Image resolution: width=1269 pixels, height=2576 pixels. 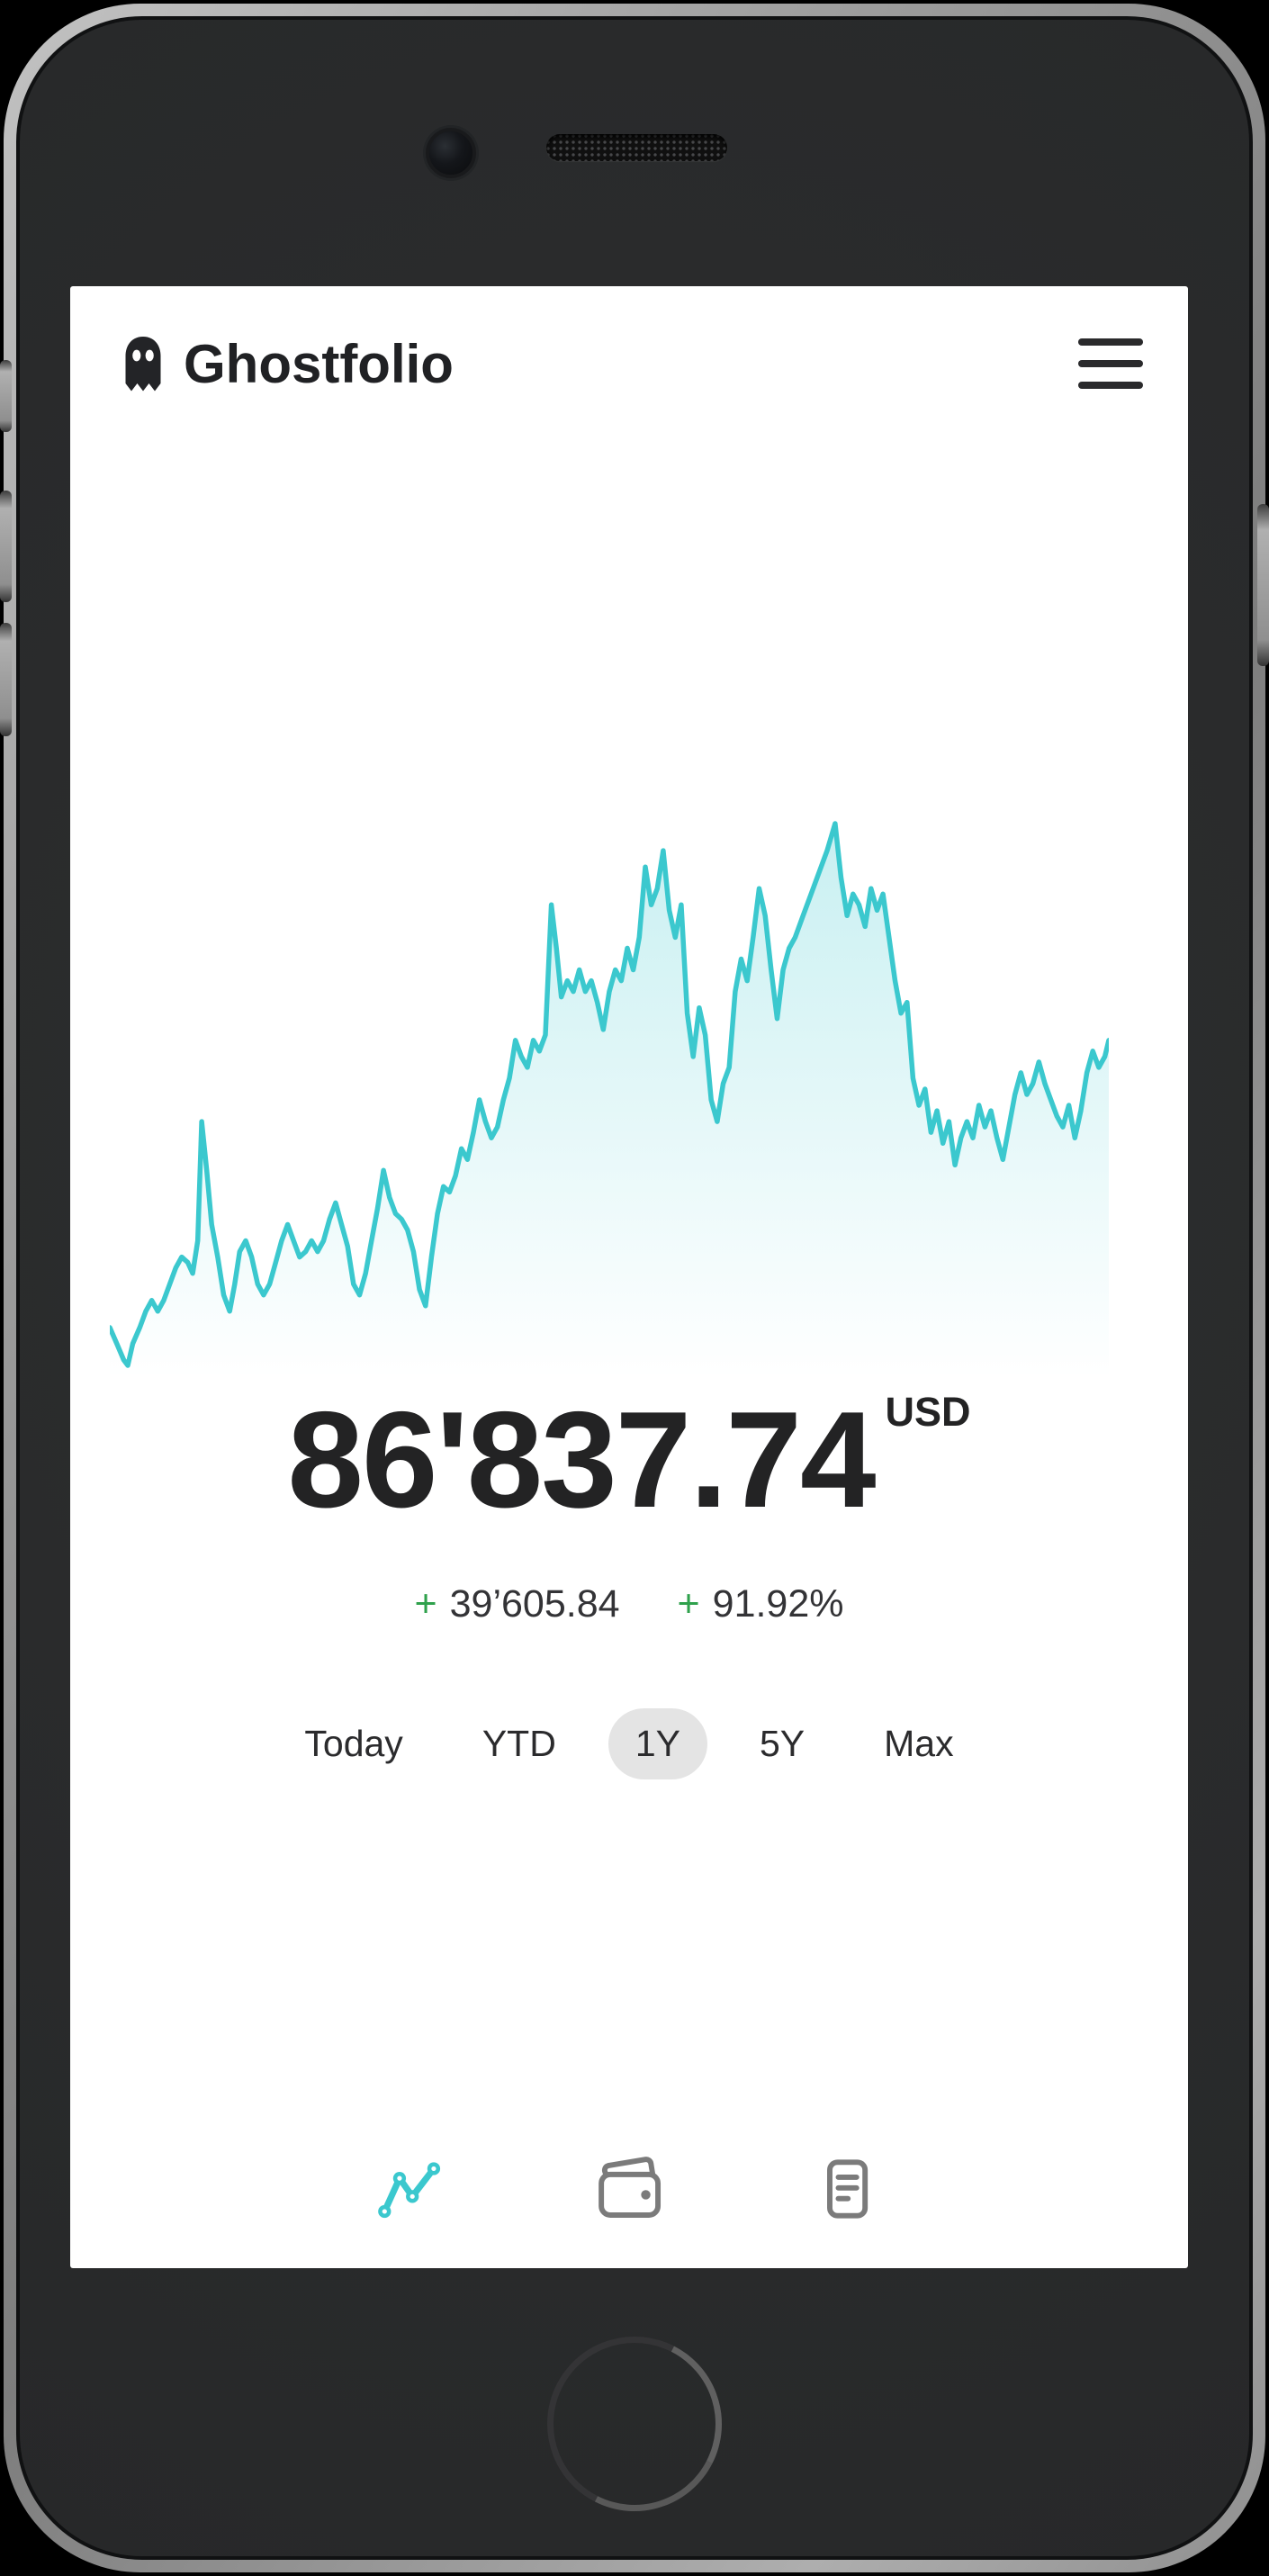 I want to click on hamburger-menu-icon, so click(x=1110, y=363).